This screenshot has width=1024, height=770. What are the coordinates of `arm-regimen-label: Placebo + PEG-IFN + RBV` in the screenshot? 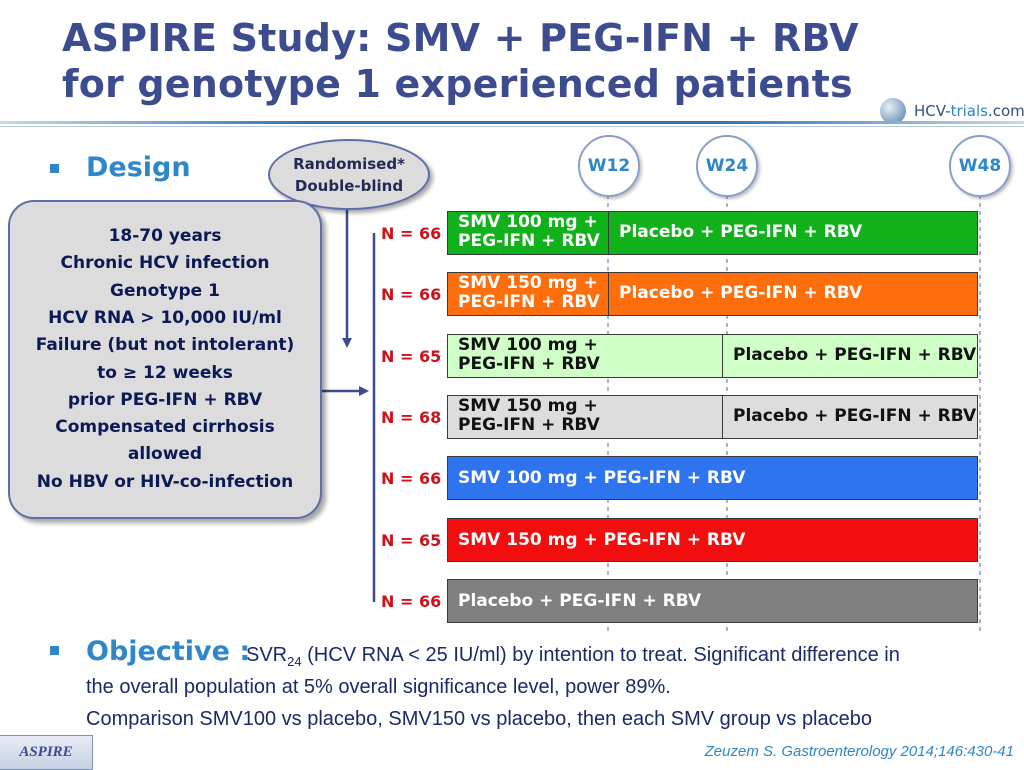 It's located at (580, 601).